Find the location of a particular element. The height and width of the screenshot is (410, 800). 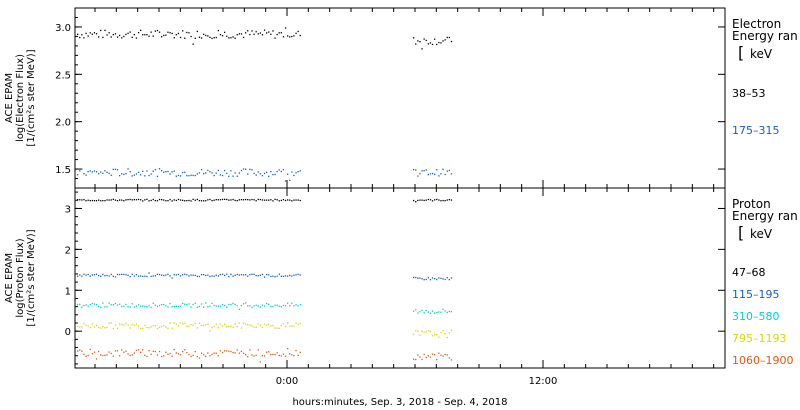

electron-legend-item: 175–315 is located at coordinates (756, 130).